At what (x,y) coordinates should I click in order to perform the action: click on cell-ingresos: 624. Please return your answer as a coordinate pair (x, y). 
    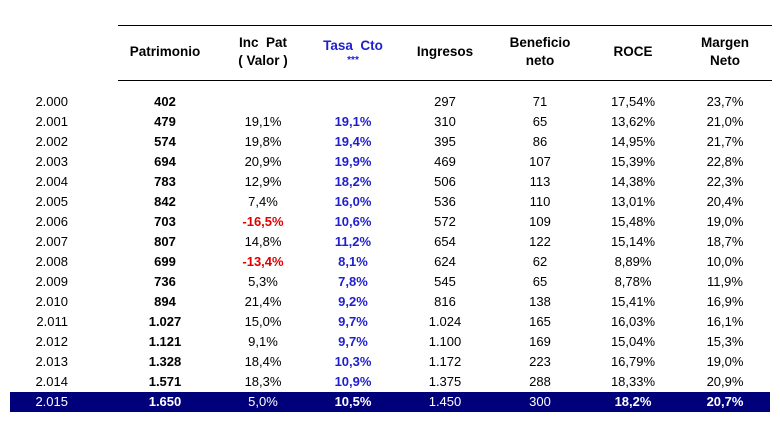
    Looking at the image, I should click on (445, 261).